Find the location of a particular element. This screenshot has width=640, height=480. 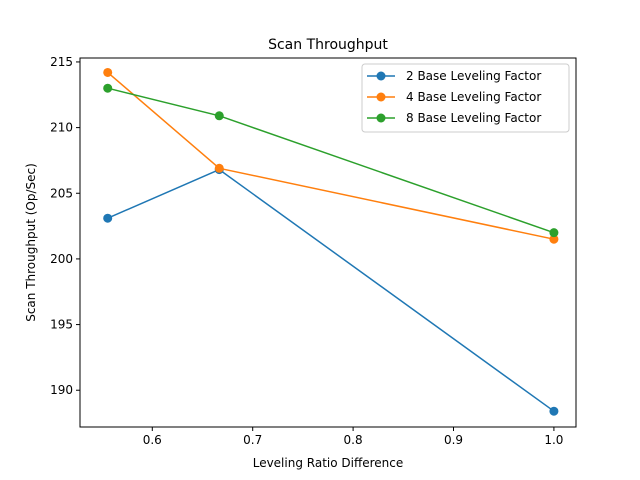

legend-label-1: 2 Base Leveling Factor is located at coordinates (473, 76).